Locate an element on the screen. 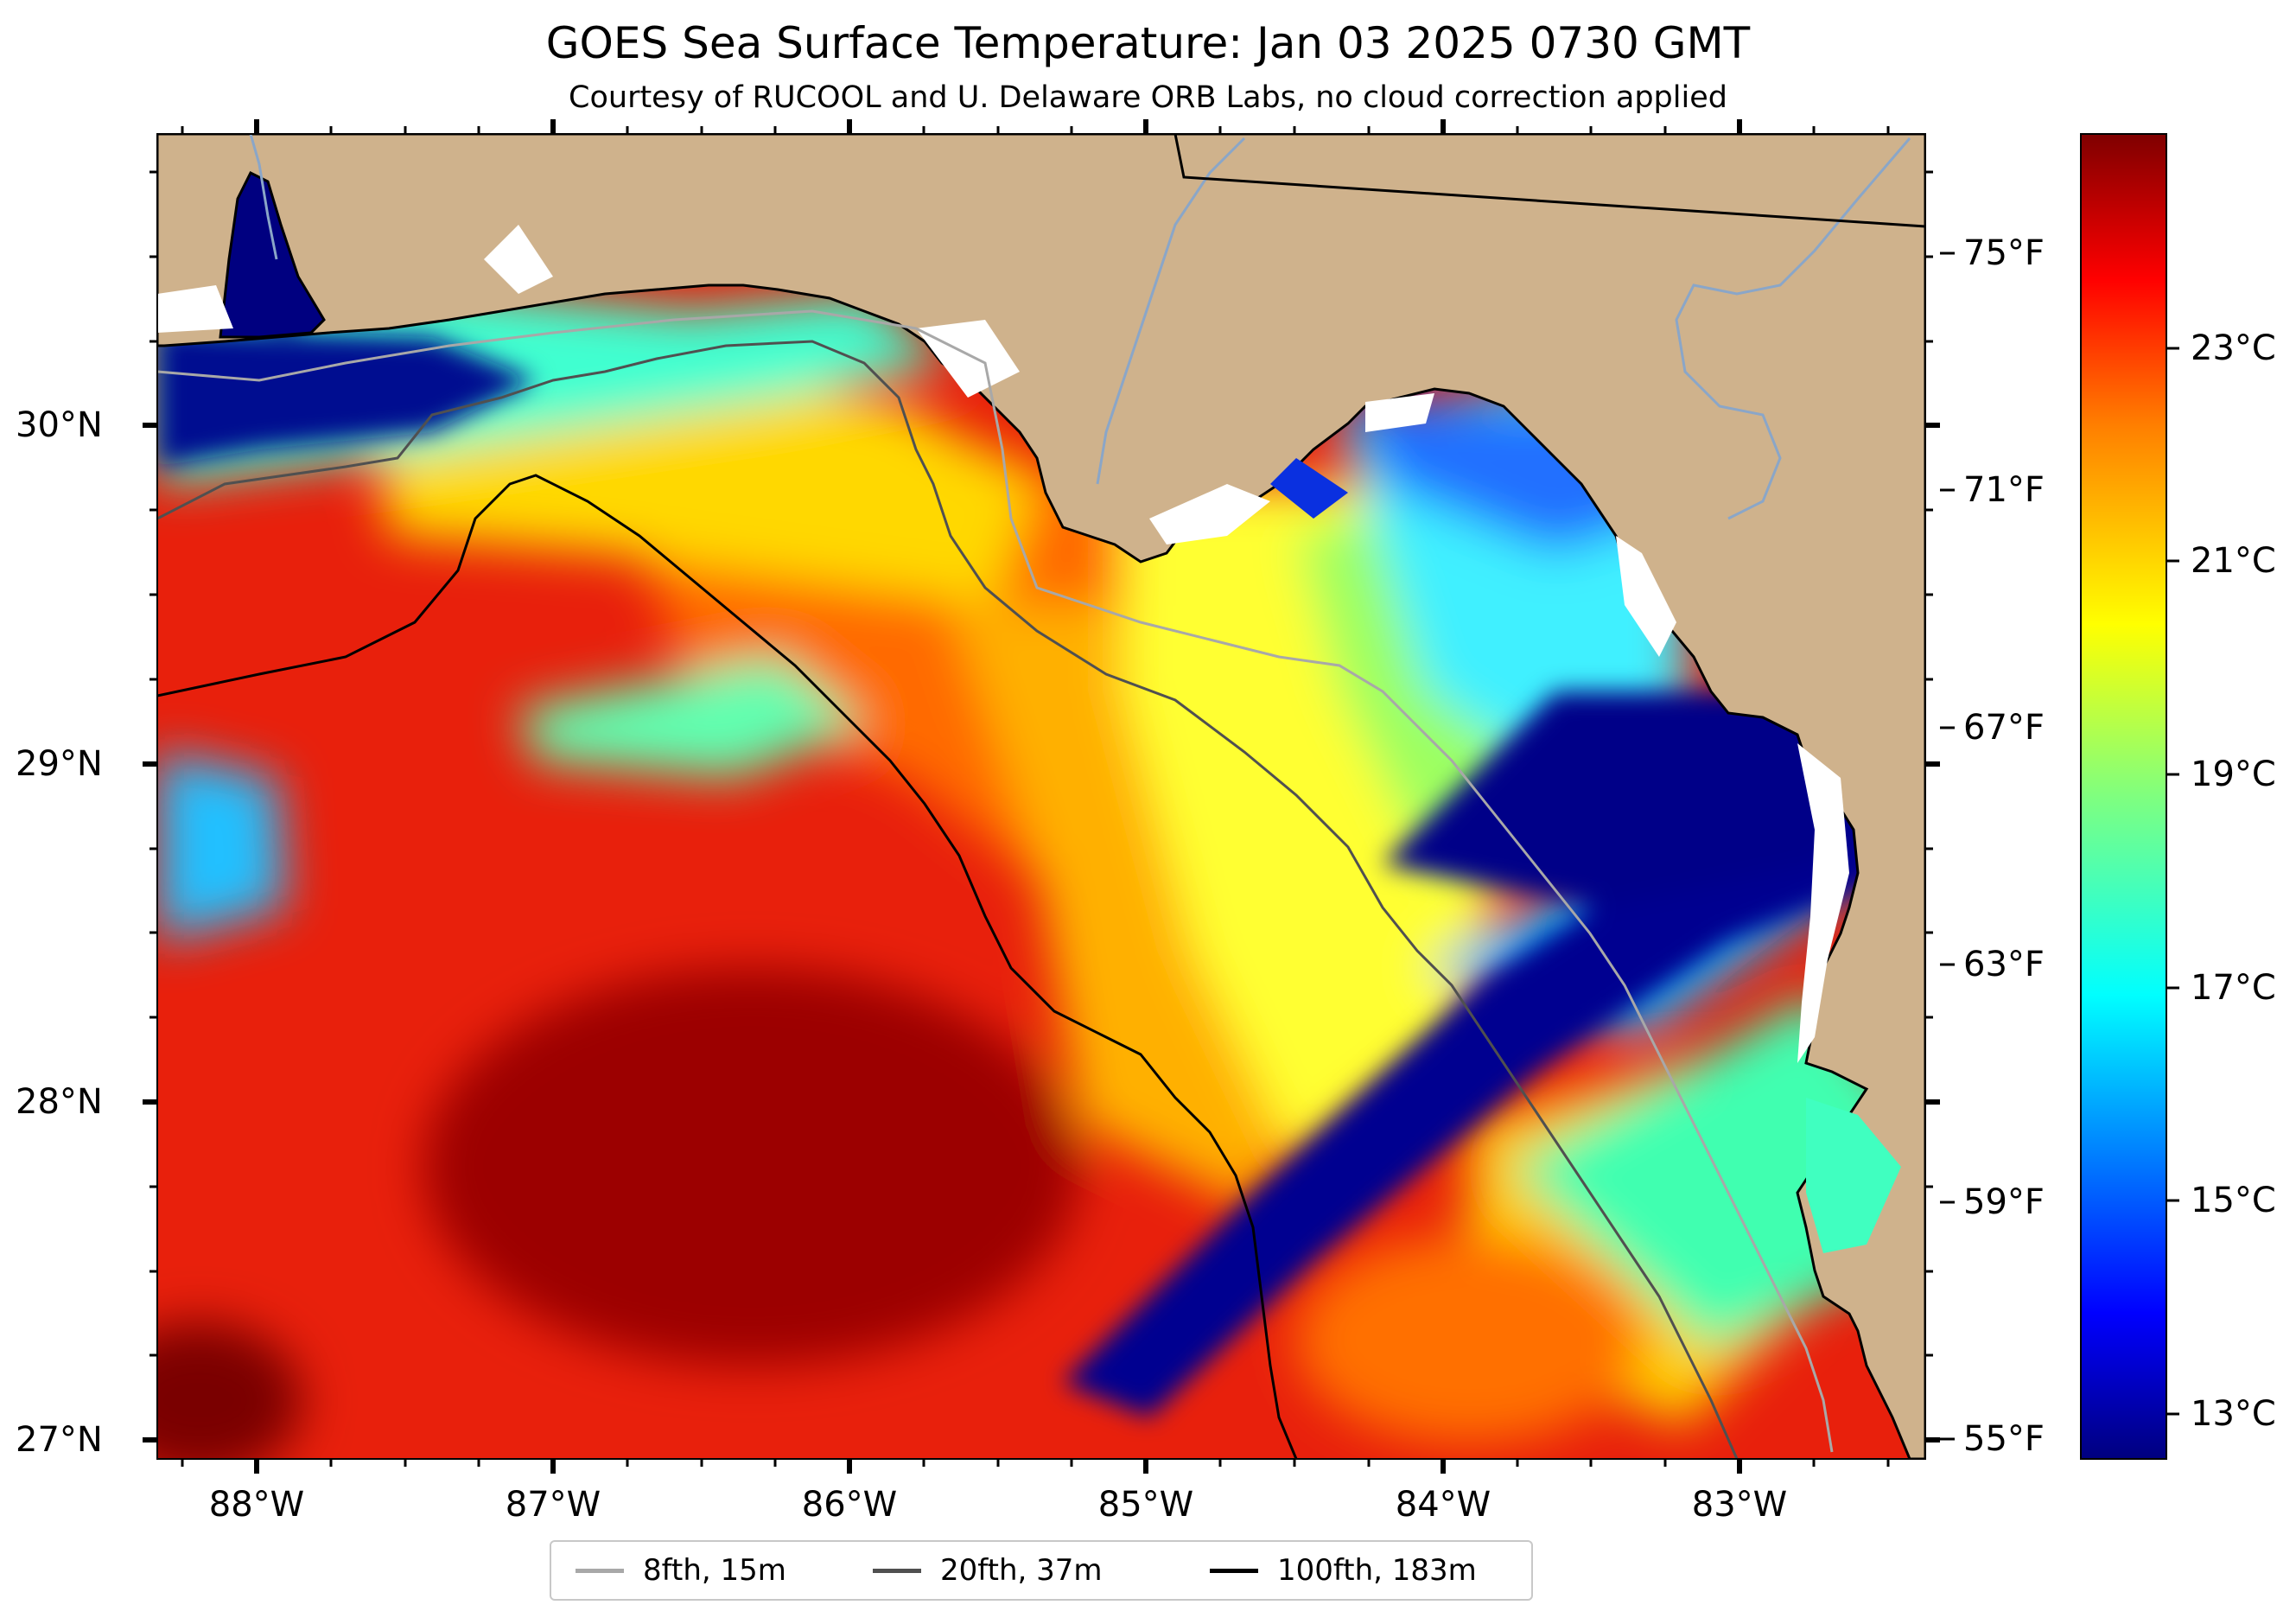 Image resolution: width=2296 pixels, height=1624 pixels. legend-swatch-8fth is located at coordinates (600, 1570).